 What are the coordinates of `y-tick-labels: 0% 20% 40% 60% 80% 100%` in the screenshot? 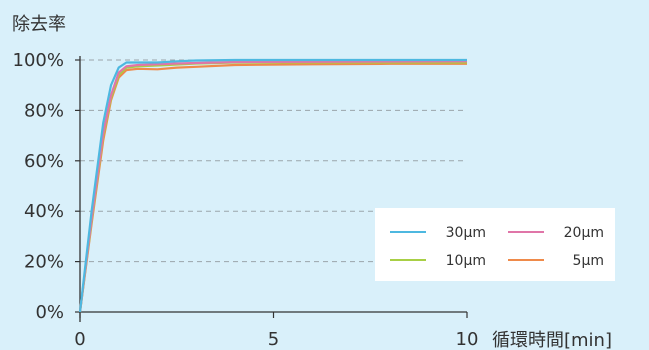 It's located at (38, 186).